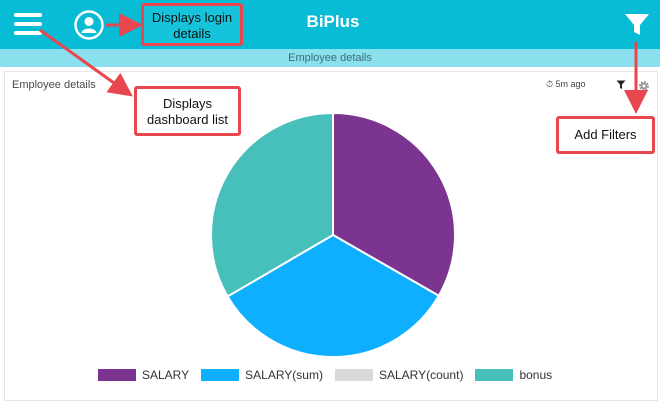 Image resolution: width=660 pixels, height=402 pixels. I want to click on chart-legend: SALARY SALARY(sum) SALARY(count) bonus, so click(331, 375).